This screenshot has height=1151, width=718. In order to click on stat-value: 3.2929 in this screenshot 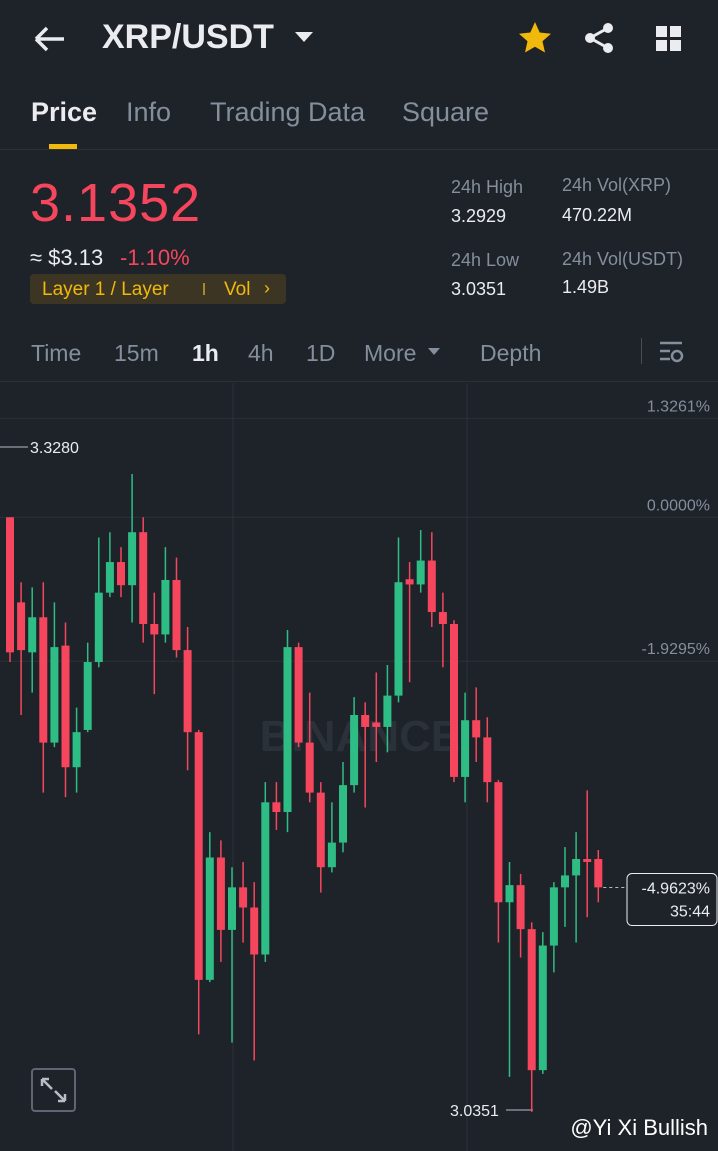, I will do `click(479, 216)`.